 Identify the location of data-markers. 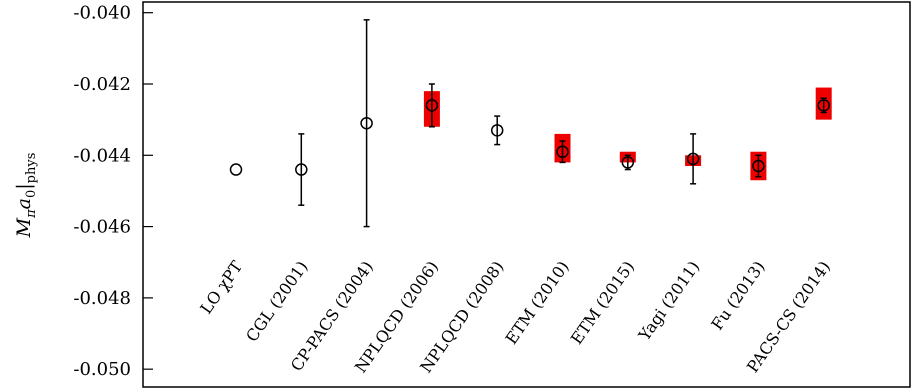
(529, 137).